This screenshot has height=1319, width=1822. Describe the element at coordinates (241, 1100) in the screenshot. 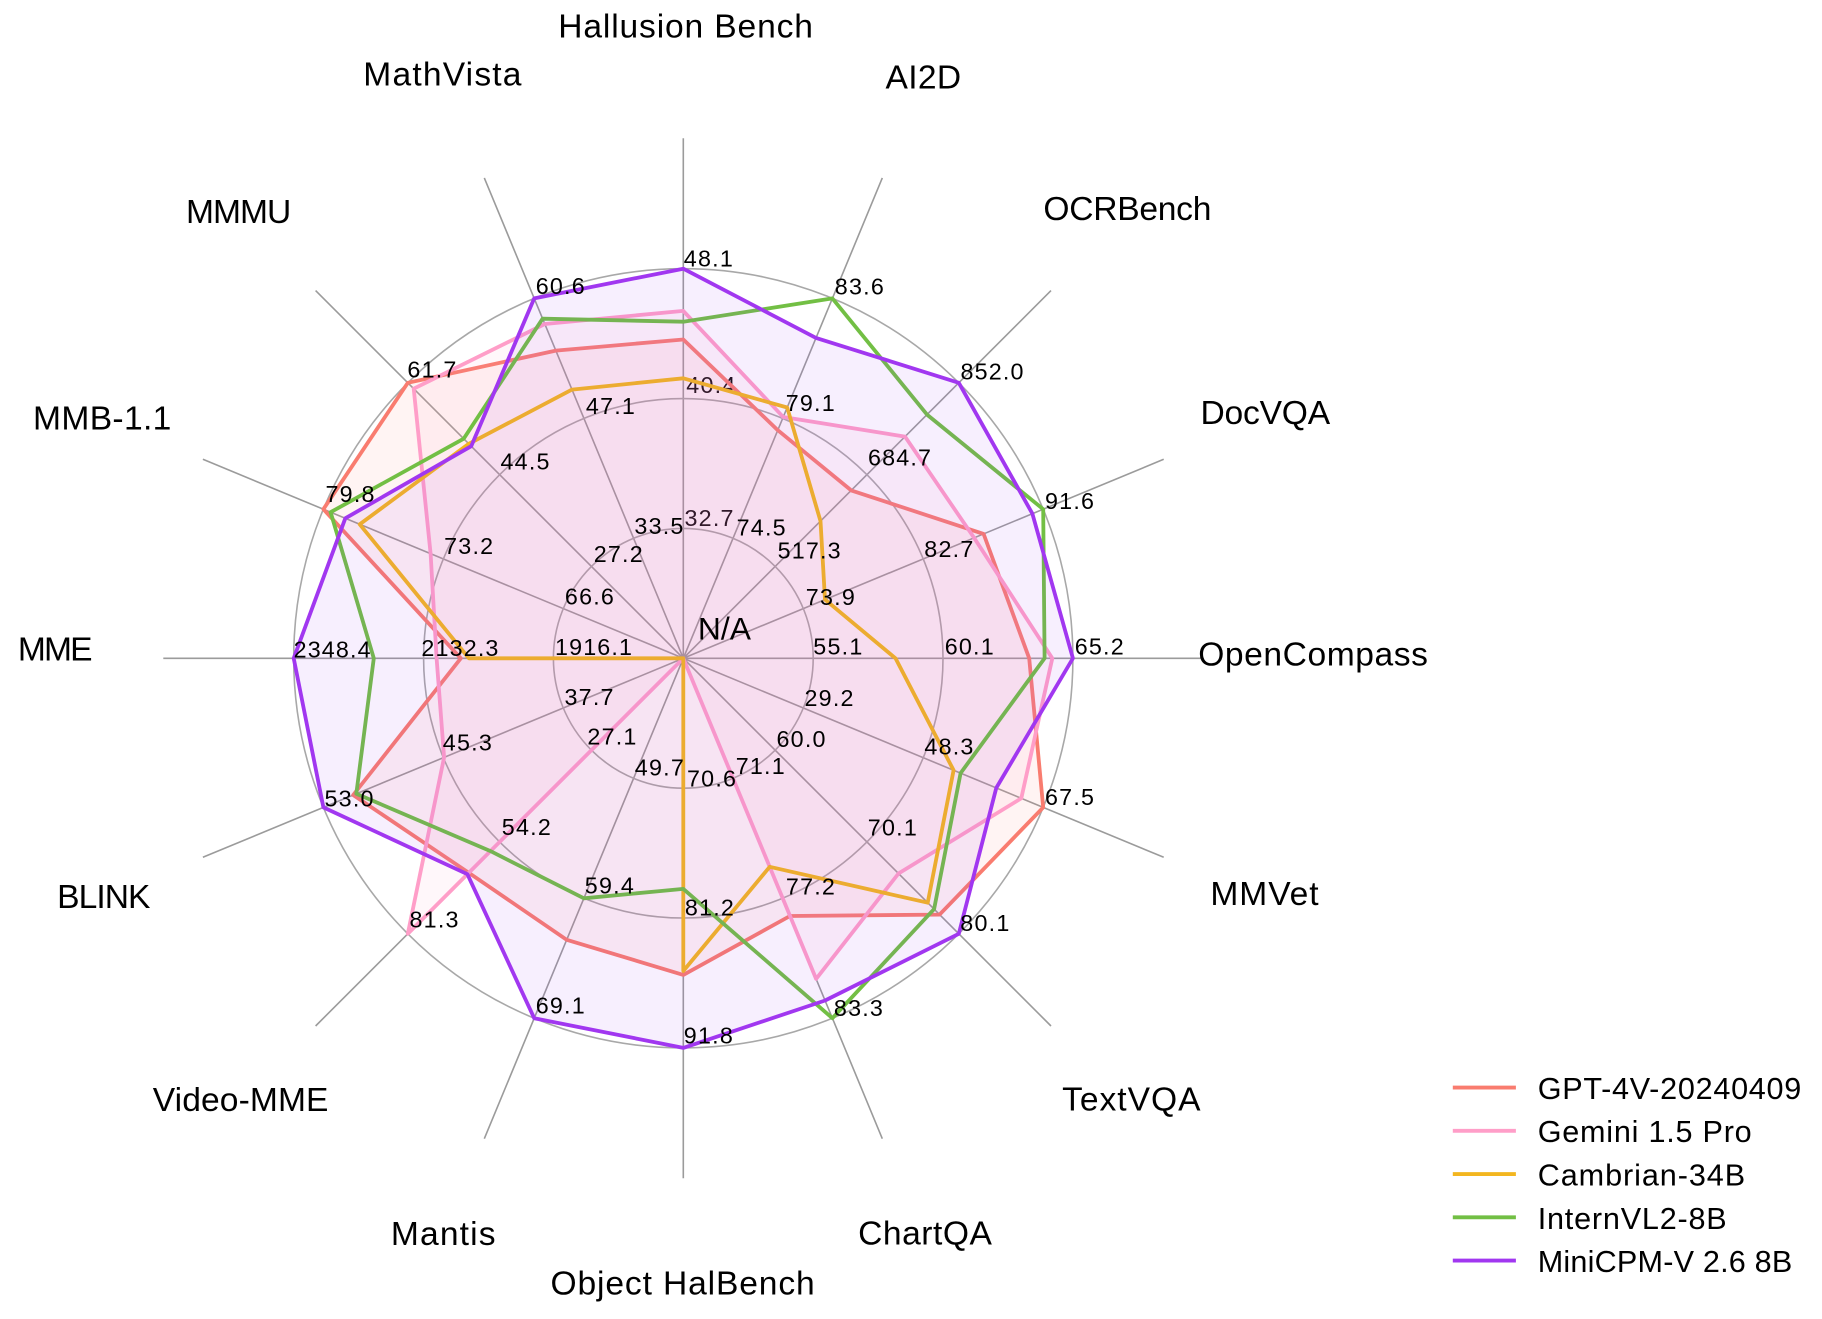

I see `svg-text: Video-MME` at that location.